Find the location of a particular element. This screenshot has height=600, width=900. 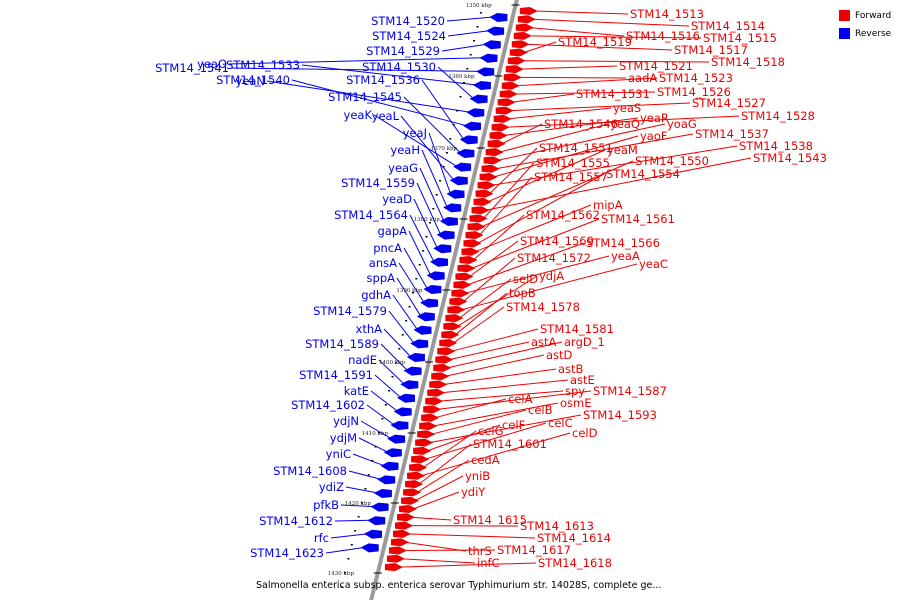

forward-gene-label-stm14-1538: STM14_1538 is located at coordinates (776, 146).